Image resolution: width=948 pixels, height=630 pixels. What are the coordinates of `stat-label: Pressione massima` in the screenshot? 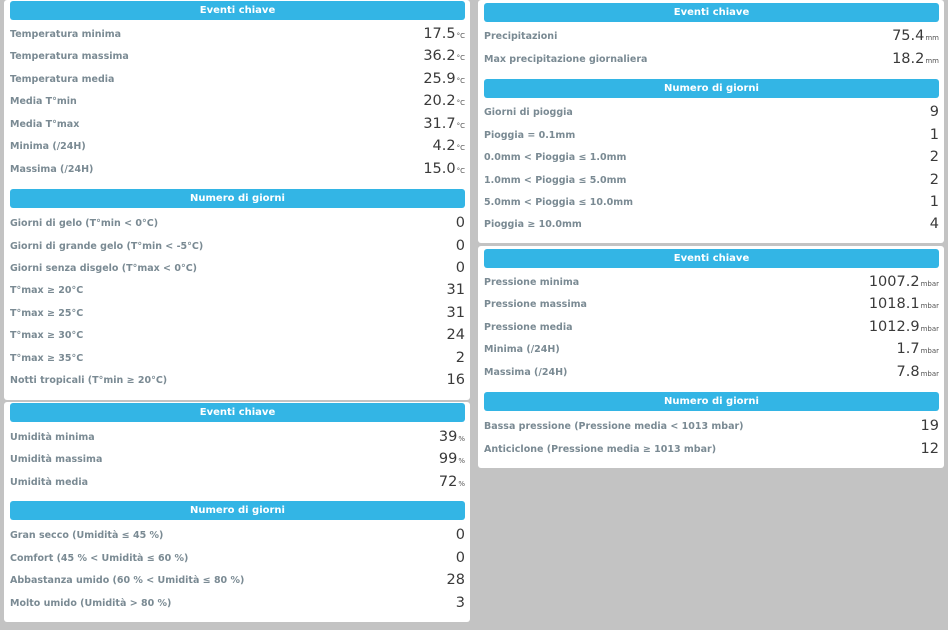 It's located at (535, 304).